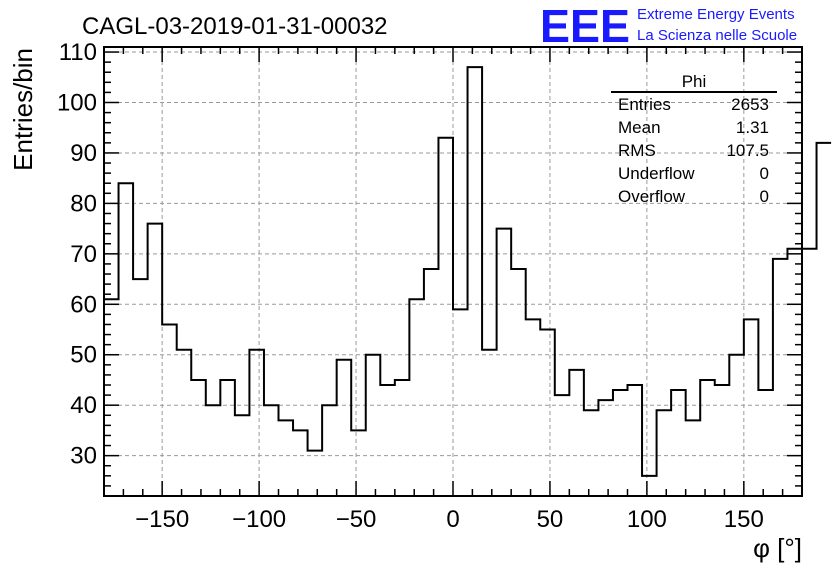 The height and width of the screenshot is (577, 836). Describe the element at coordinates (652, 196) in the screenshot. I see `stats-label-overflow: Overflow` at that location.